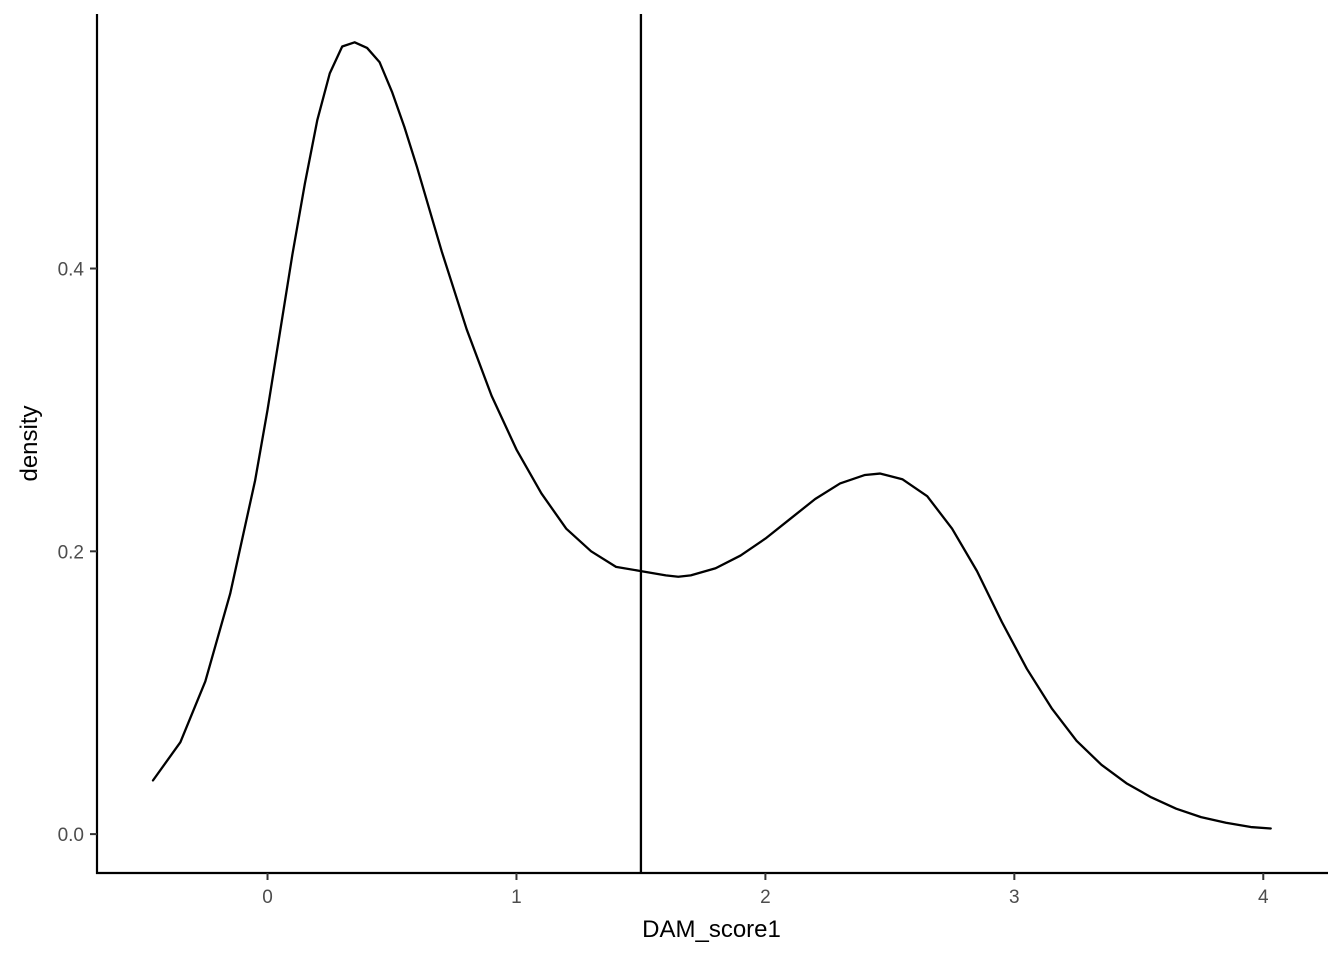 This screenshot has width=1344, height=960. What do you see at coordinates (1014, 897) in the screenshot?
I see `x-tick-label: 3` at bounding box center [1014, 897].